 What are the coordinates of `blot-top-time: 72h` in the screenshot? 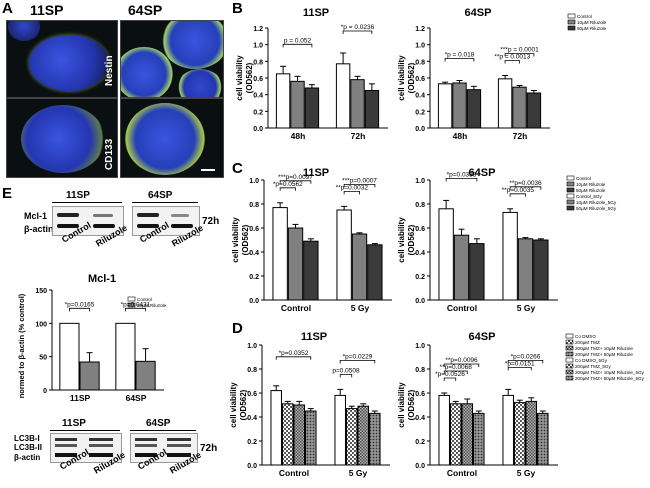 It's located at (211, 221).